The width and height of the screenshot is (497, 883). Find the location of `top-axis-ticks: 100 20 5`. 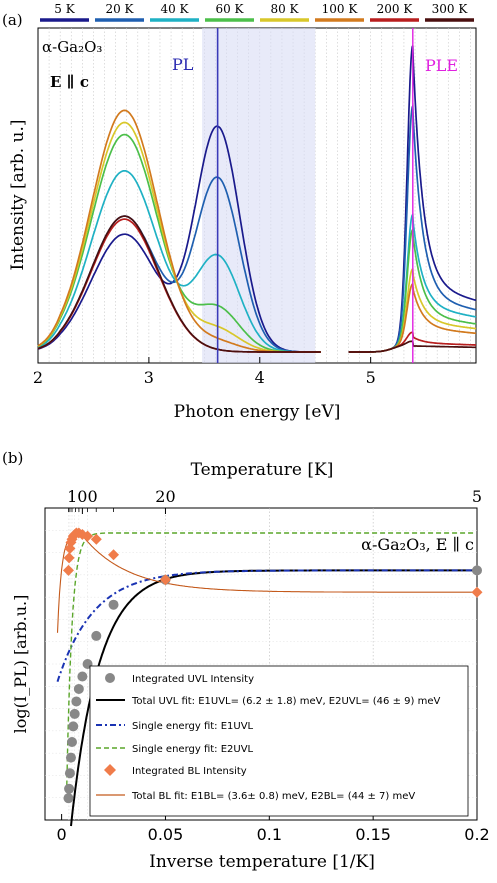

top-axis-ticks: 100 20 5 is located at coordinates (274, 500).